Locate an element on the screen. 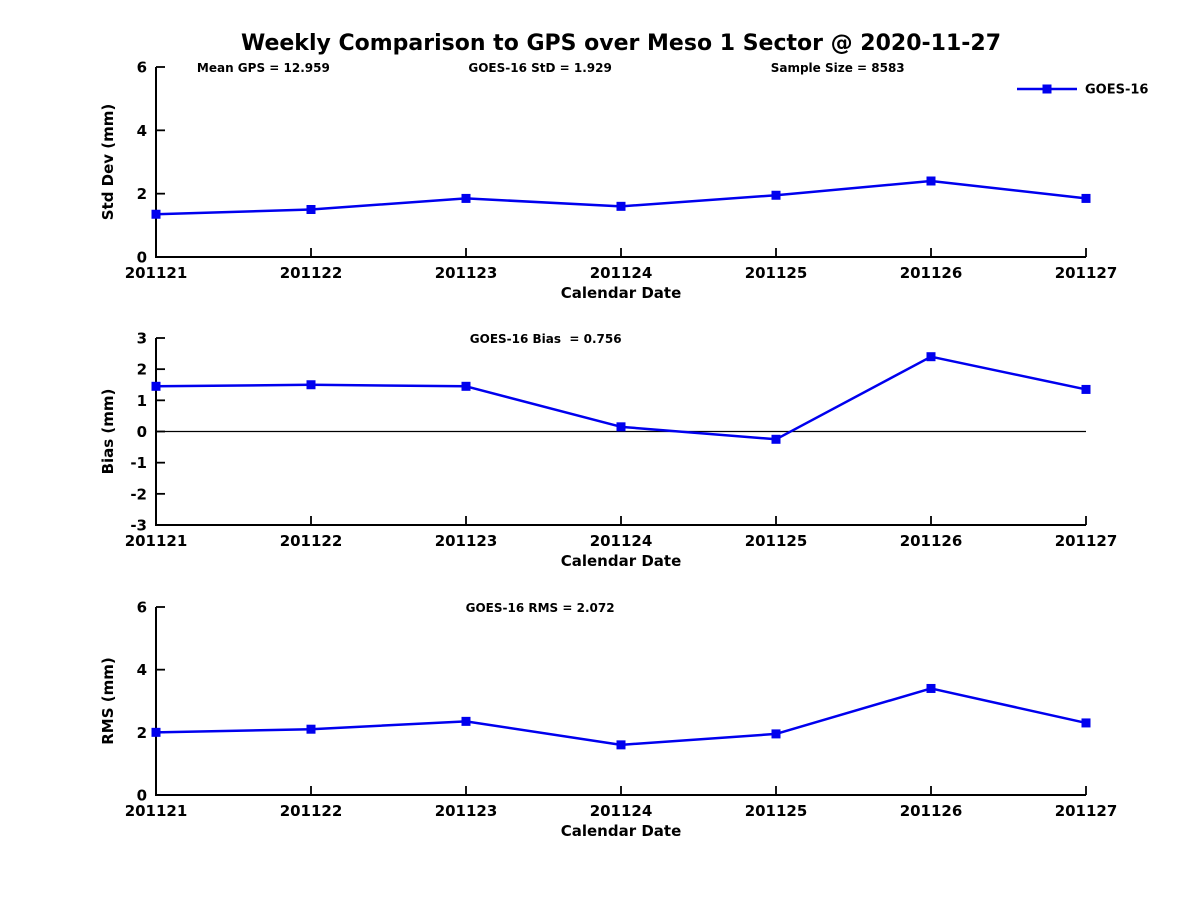 Image resolution: width=1200 pixels, height=900 pixels. legend: GOES-16 is located at coordinates (1082, 90).